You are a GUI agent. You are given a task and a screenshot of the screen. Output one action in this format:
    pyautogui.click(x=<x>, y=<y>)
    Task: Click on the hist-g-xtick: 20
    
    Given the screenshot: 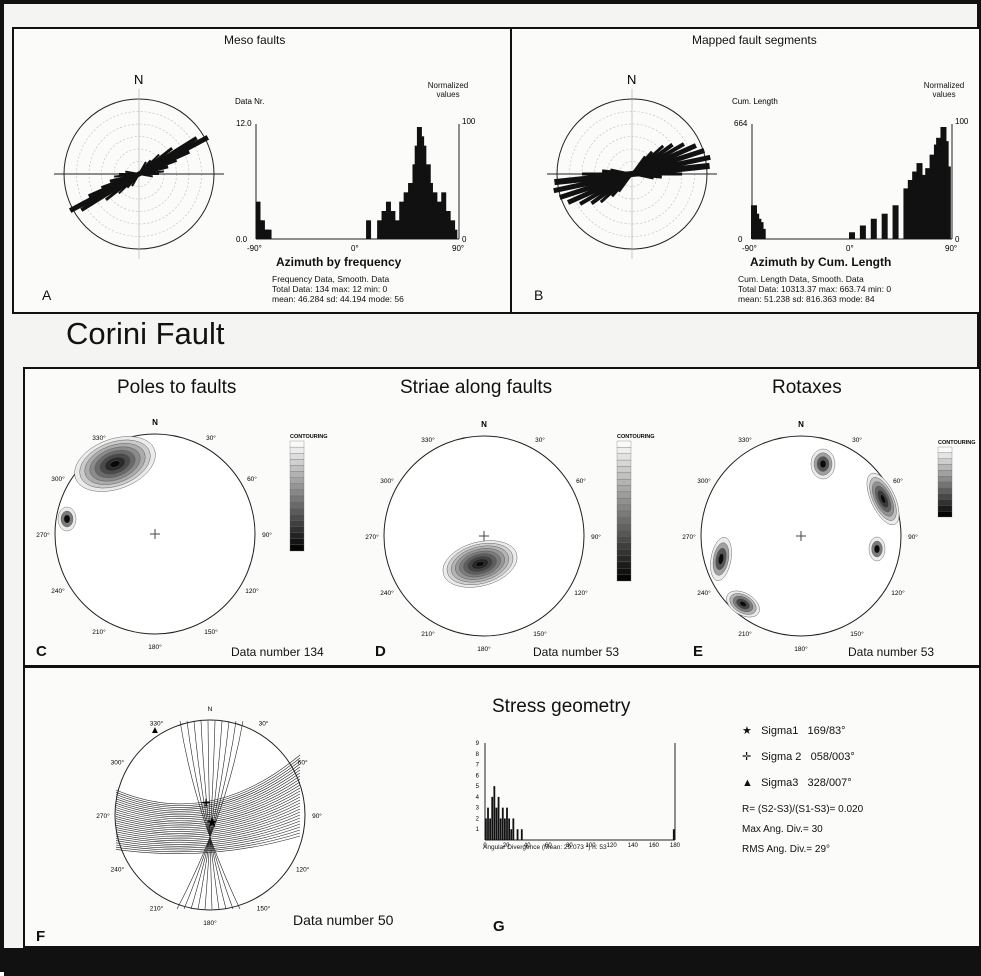 What is the action you would take?
    pyautogui.click(x=506, y=846)
    